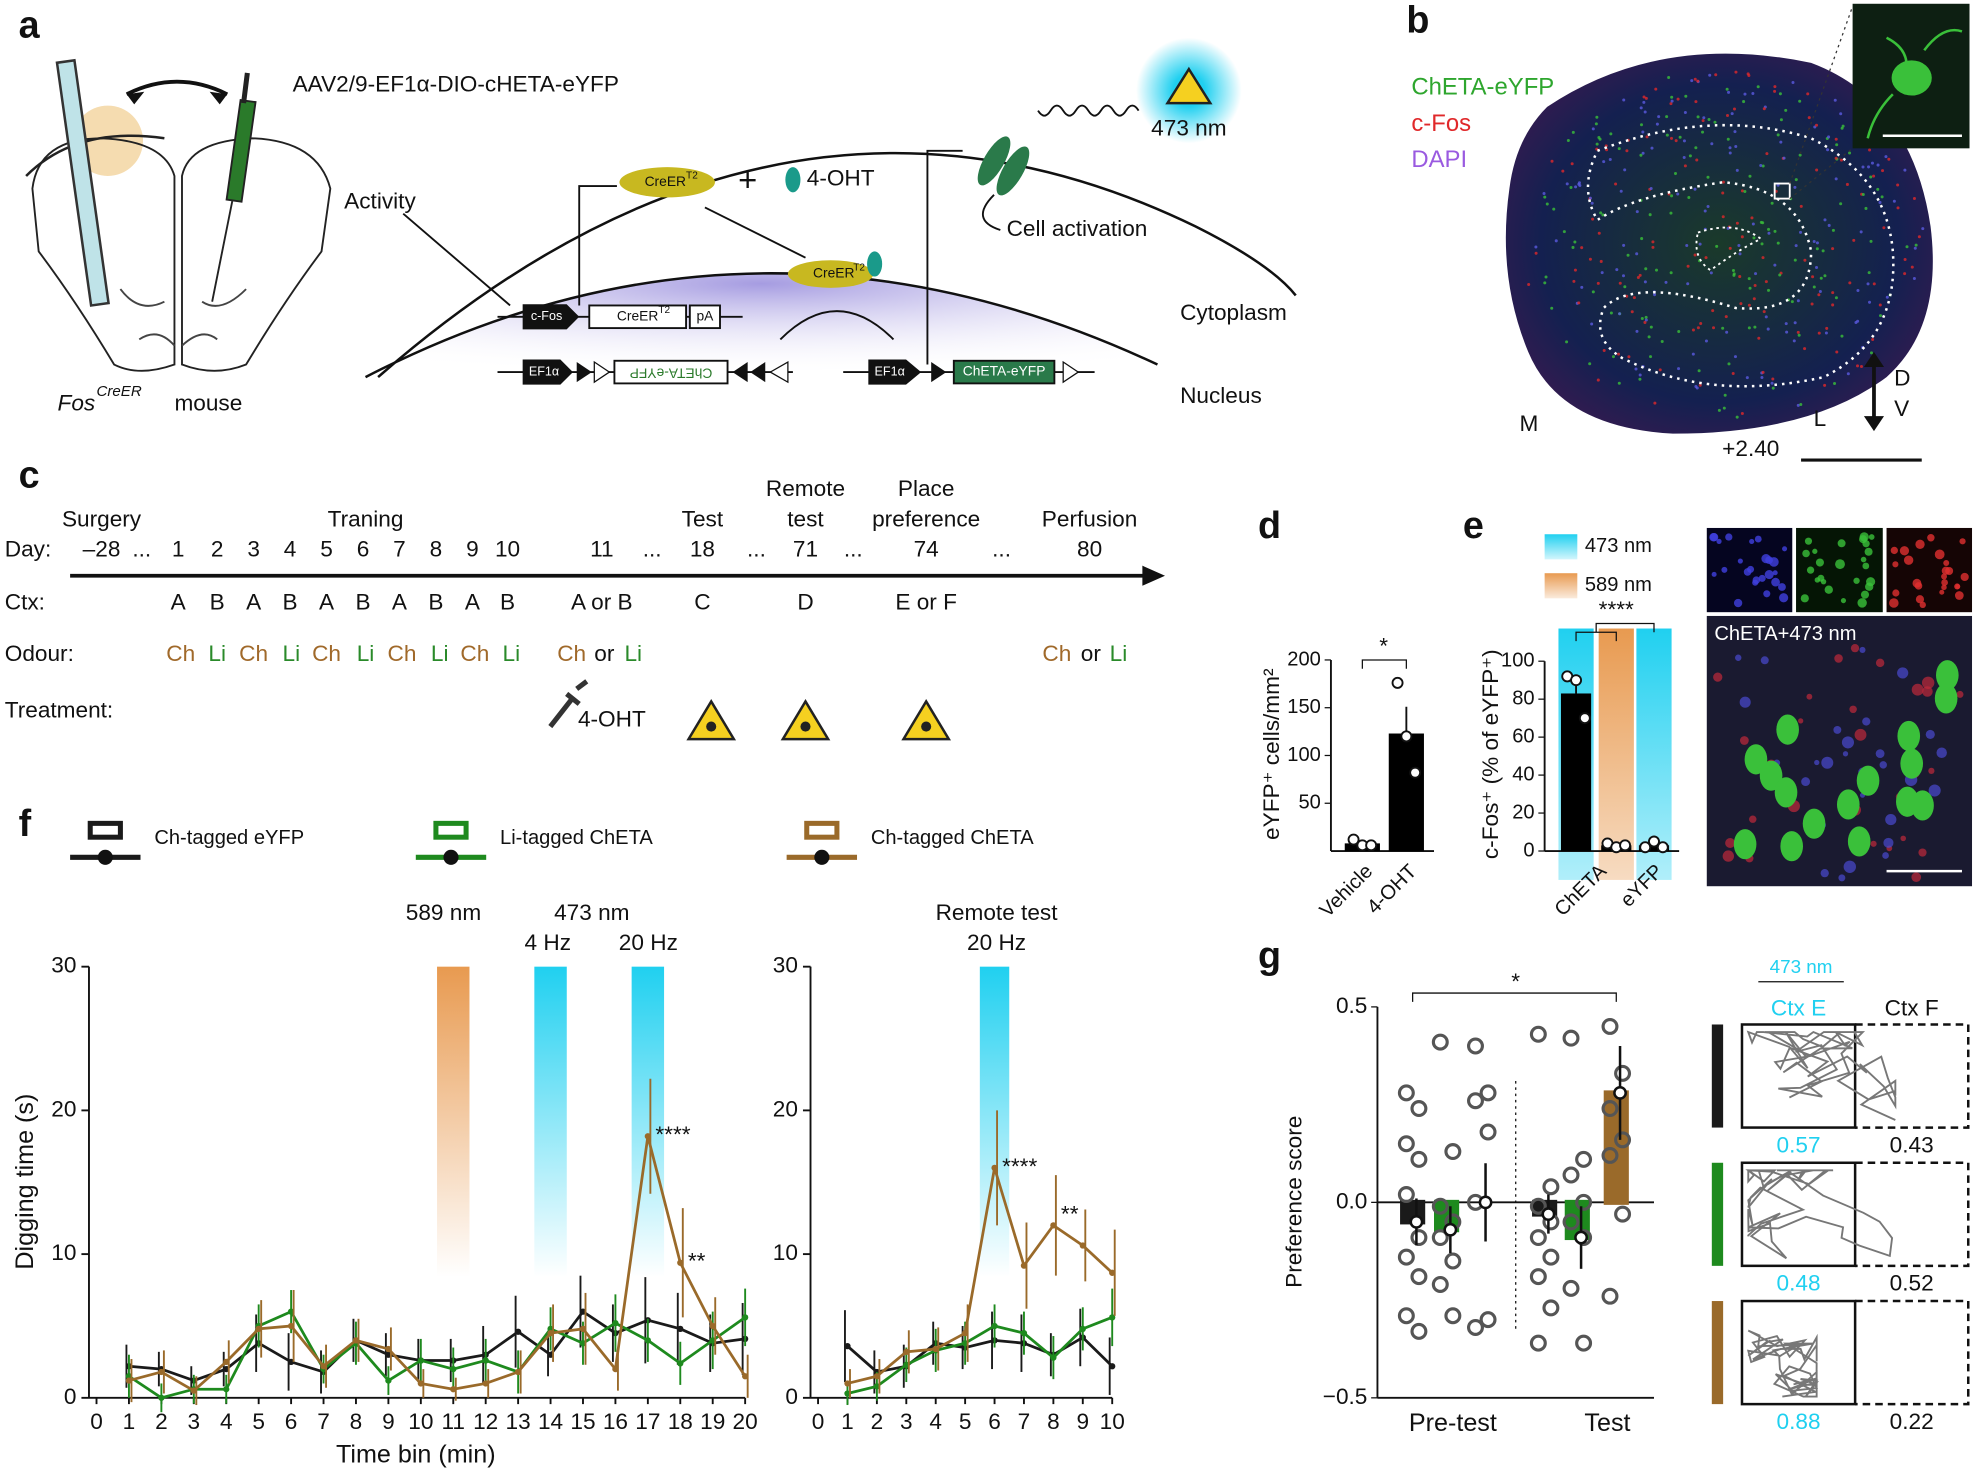 The width and height of the screenshot is (1973, 1472). I want to click on creer-bound, so click(830, 274).